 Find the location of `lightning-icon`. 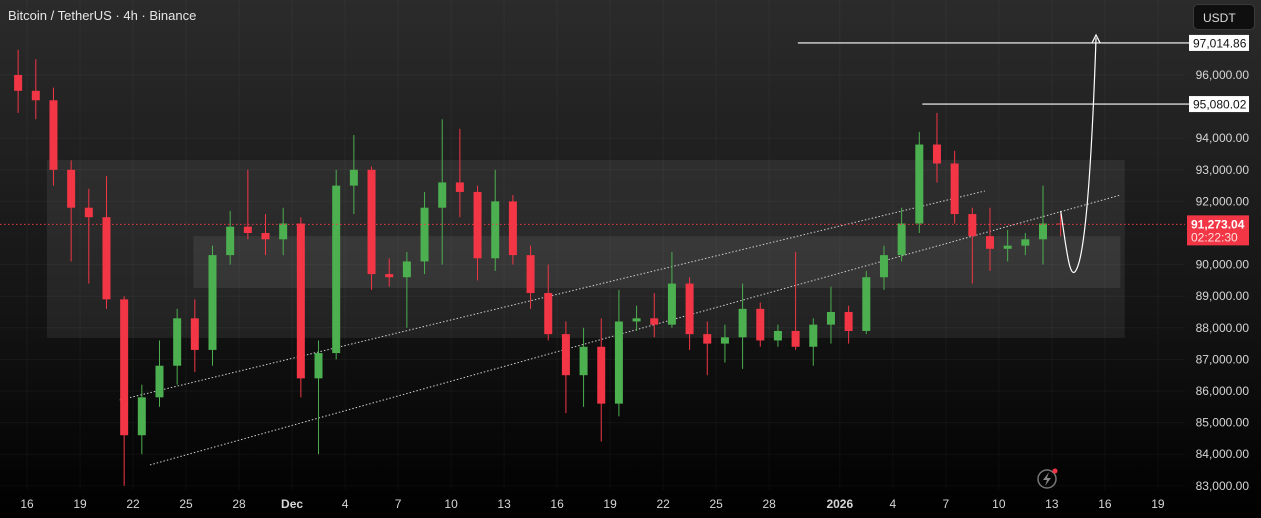

lightning-icon is located at coordinates (1047, 479).